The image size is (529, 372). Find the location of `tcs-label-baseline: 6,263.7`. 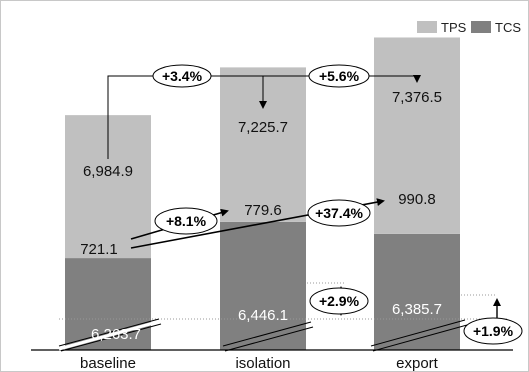

tcs-label-baseline: 6,263.7 is located at coordinates (116, 334).